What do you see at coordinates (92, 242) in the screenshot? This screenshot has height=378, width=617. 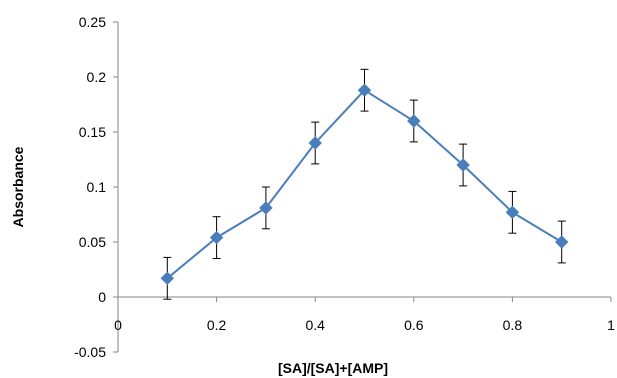 I see `y-tick-label: 0.05` at bounding box center [92, 242].